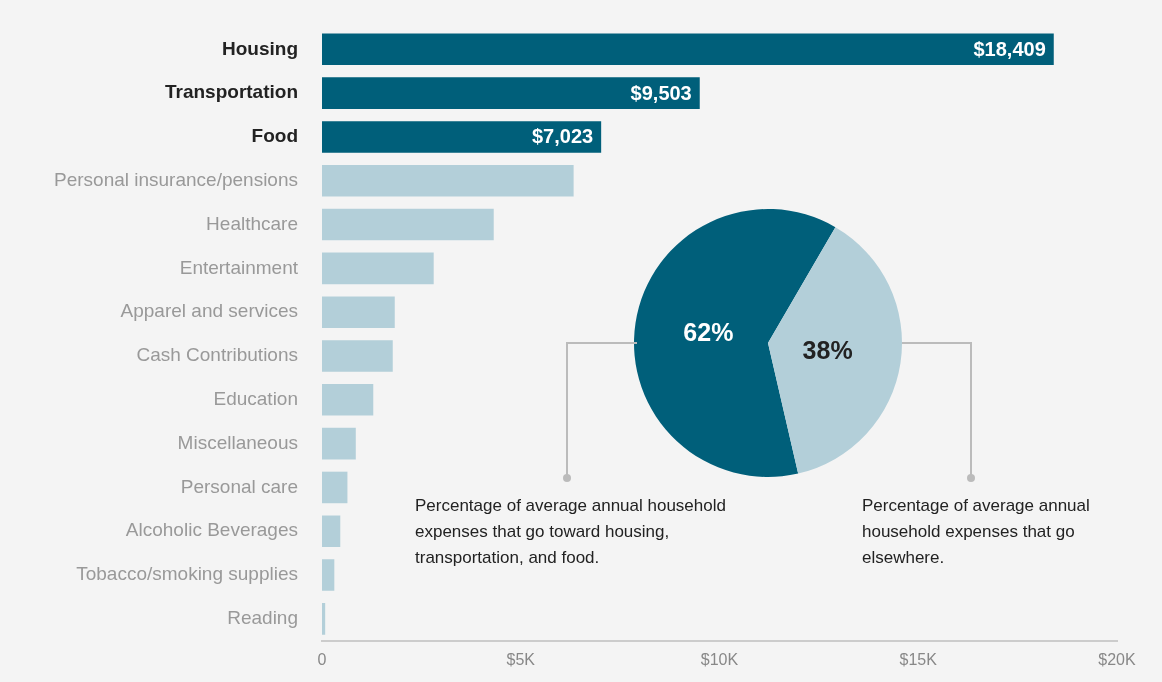 The width and height of the screenshot is (1162, 682). What do you see at coordinates (211, 530) in the screenshot?
I see `y-tick-label: Alcoholic Beverages` at bounding box center [211, 530].